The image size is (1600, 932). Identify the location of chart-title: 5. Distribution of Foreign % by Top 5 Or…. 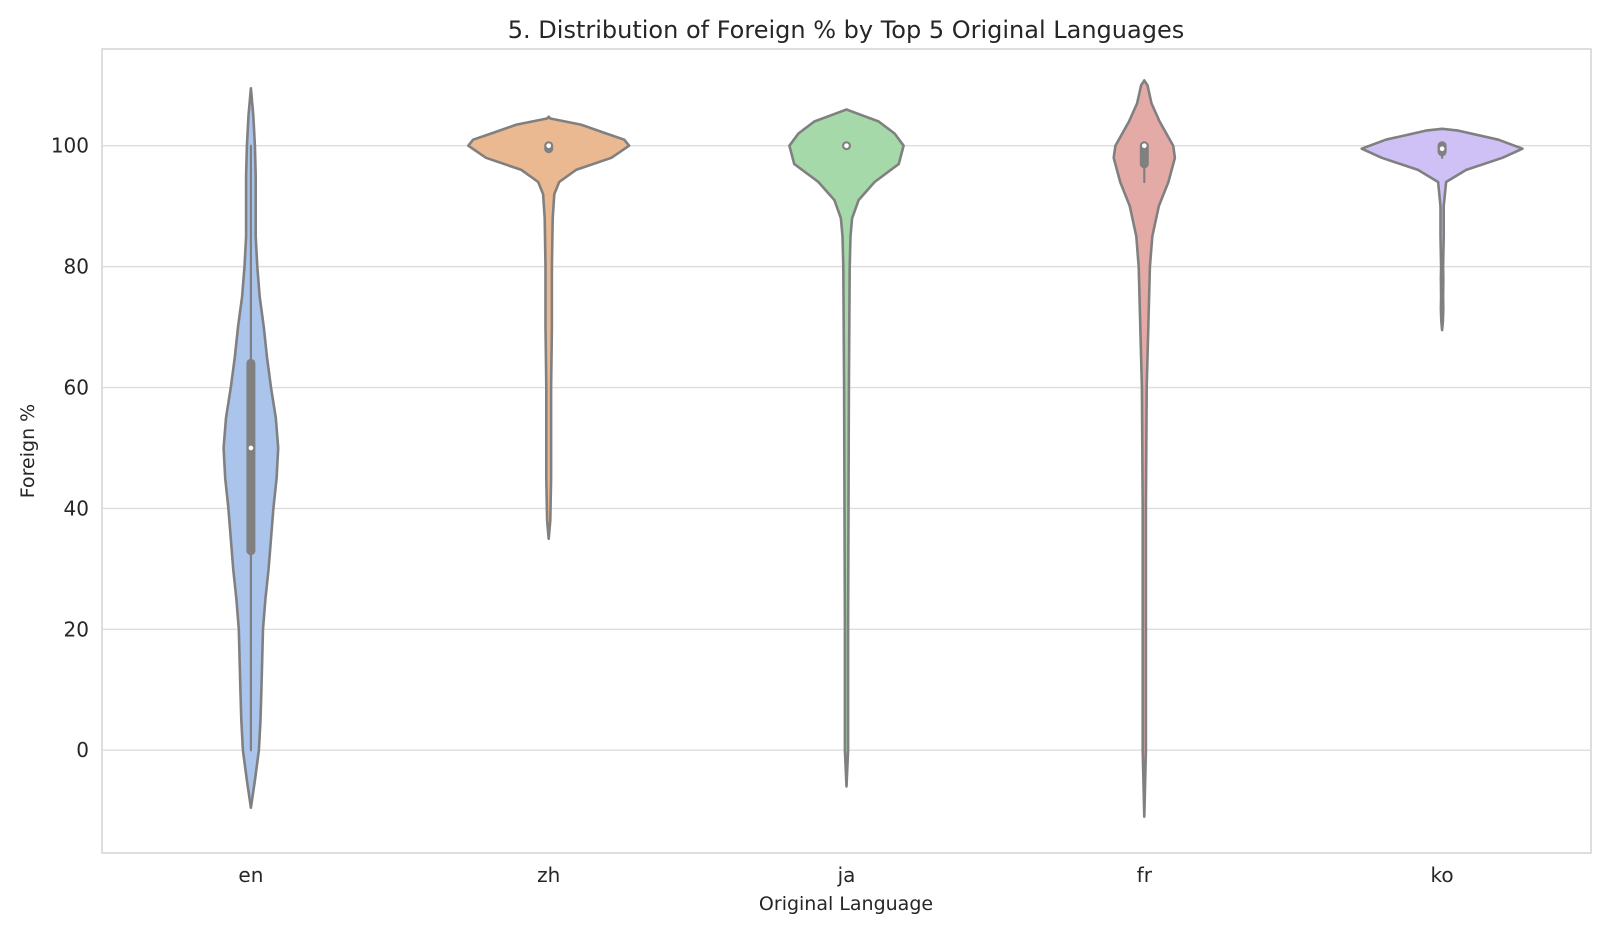
(846, 30).